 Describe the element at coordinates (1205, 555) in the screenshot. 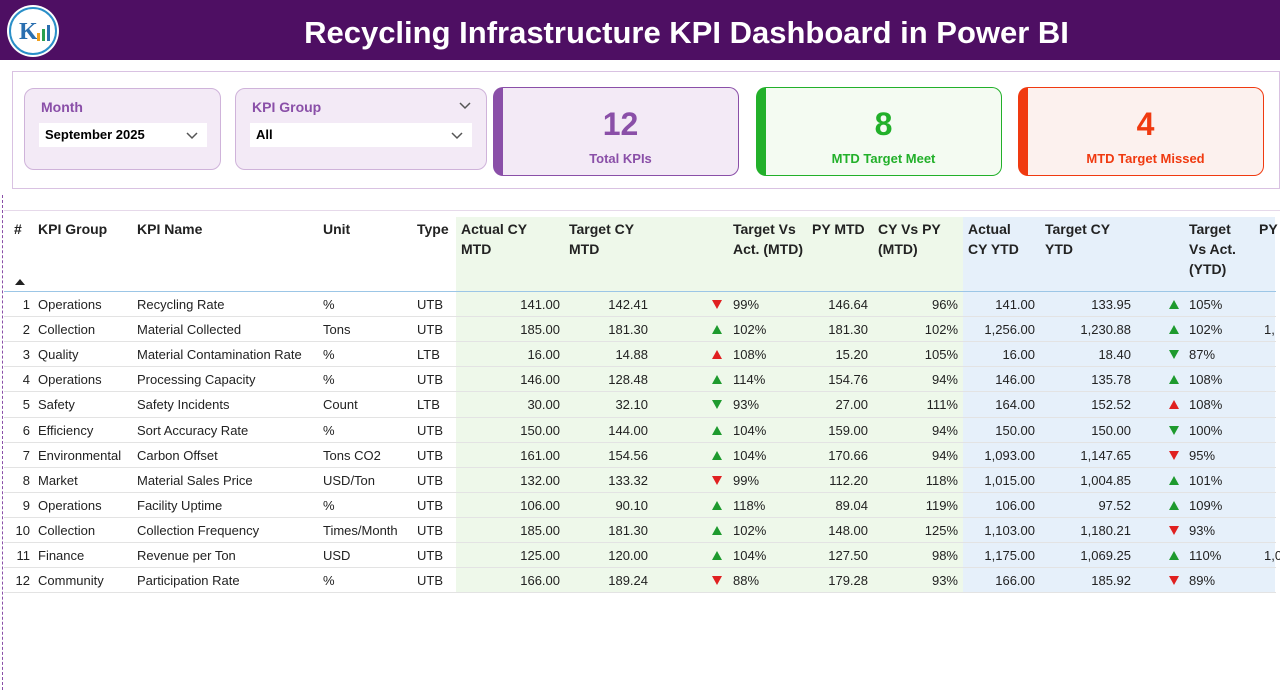

I see `table-cell: 110%` at that location.